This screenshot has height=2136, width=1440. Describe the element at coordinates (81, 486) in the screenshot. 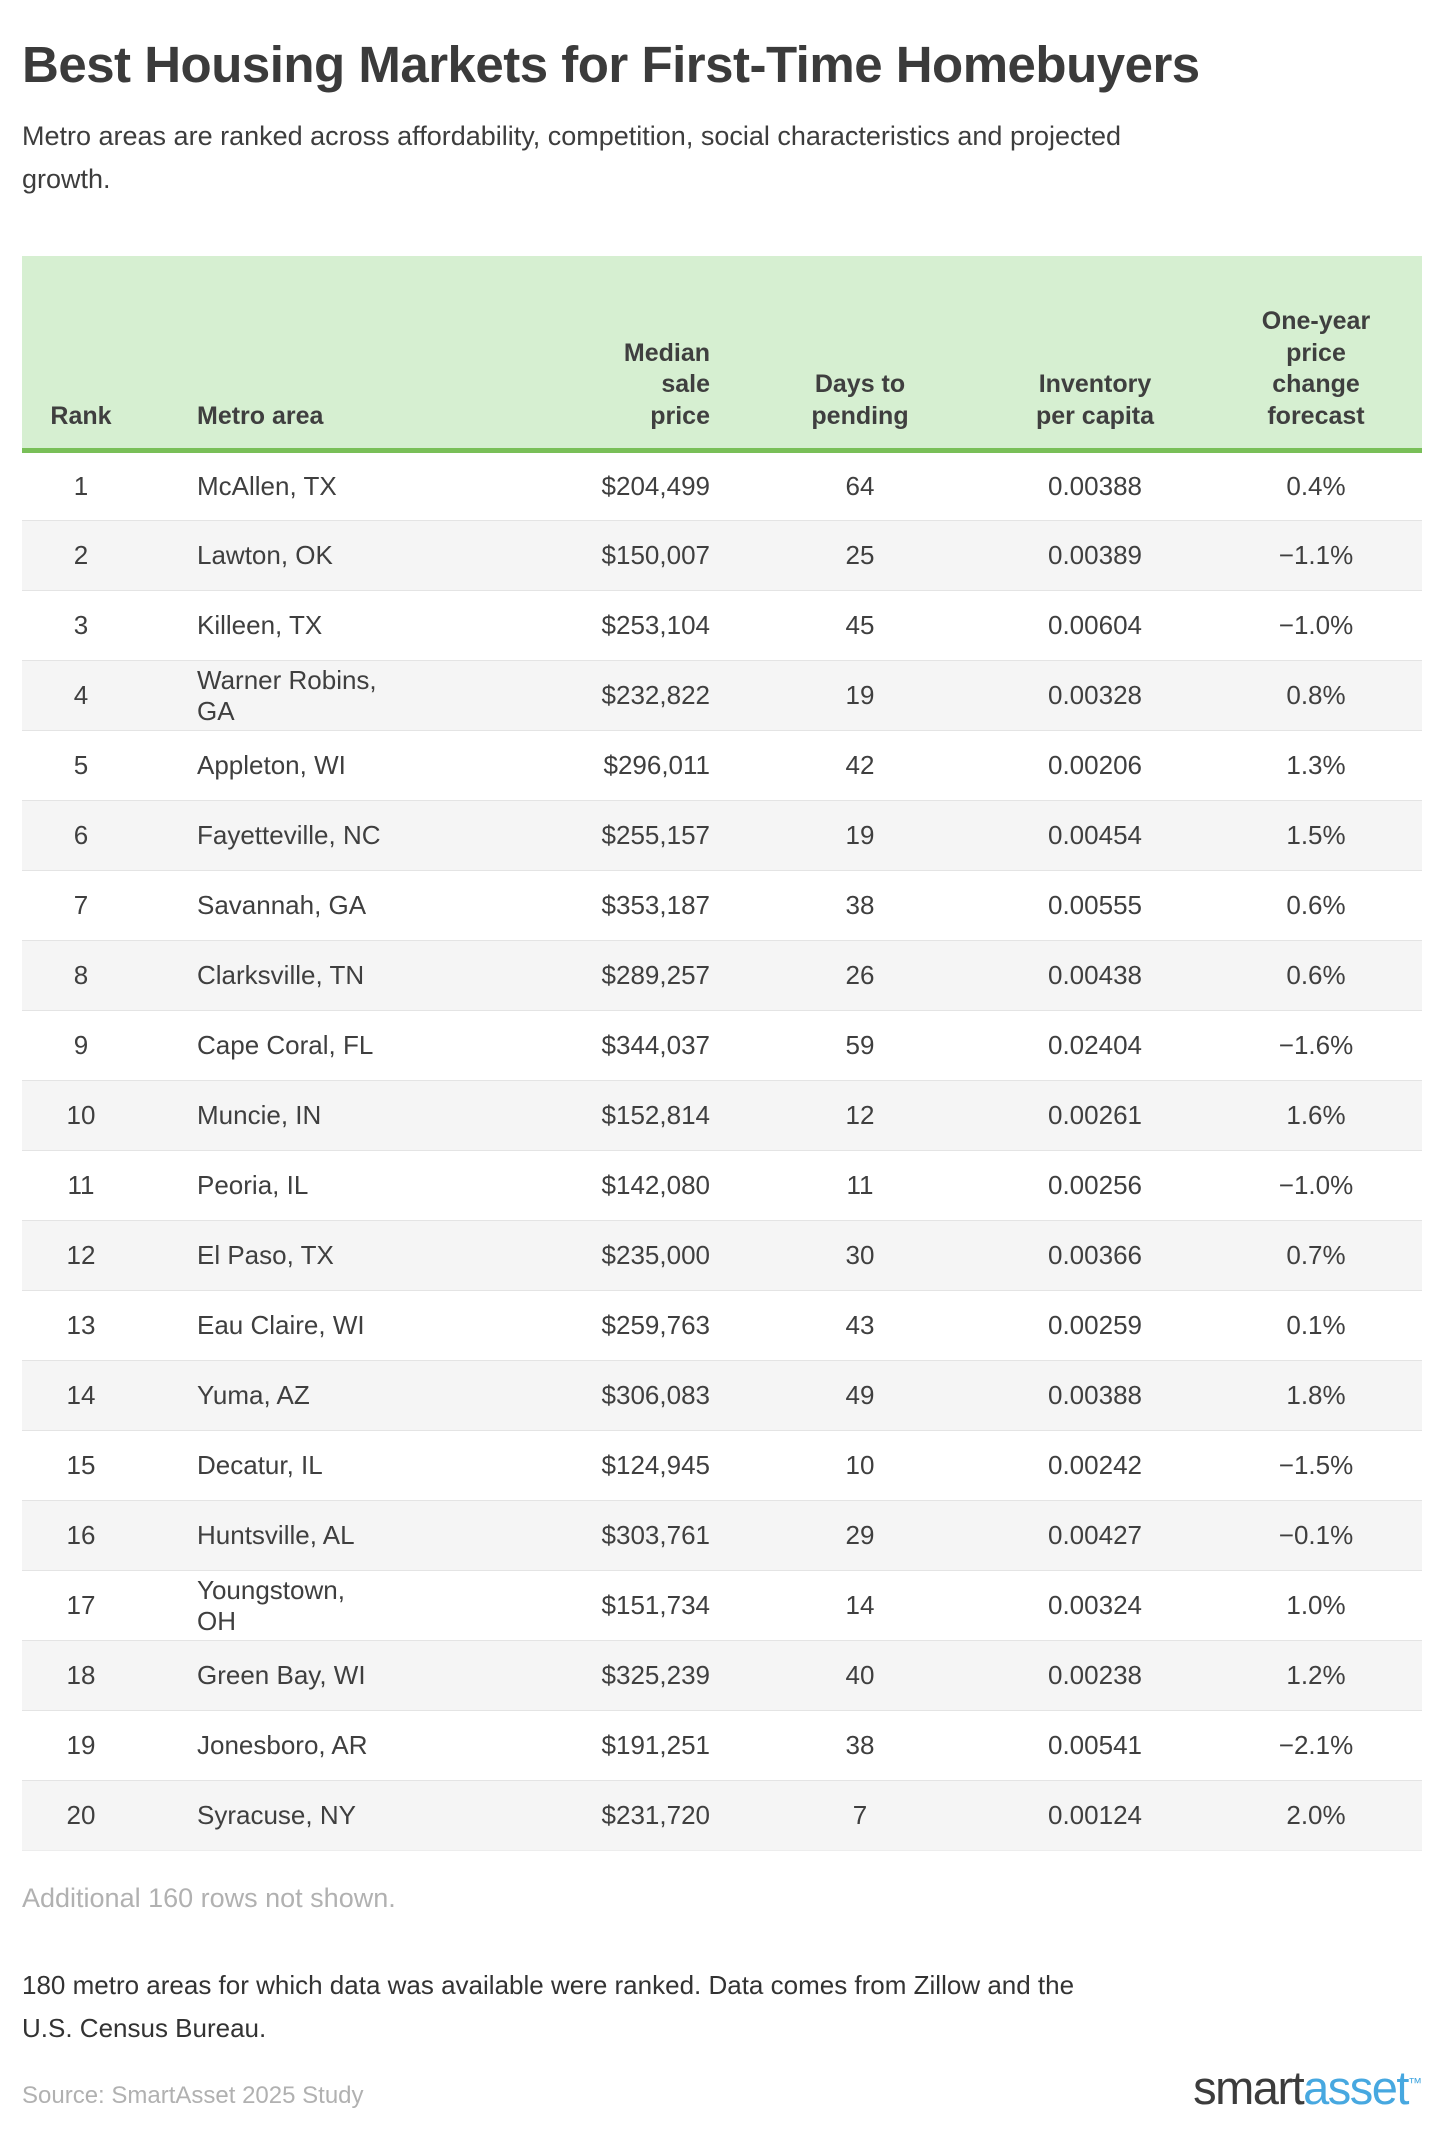

I see `cell-rank: 1` at that location.